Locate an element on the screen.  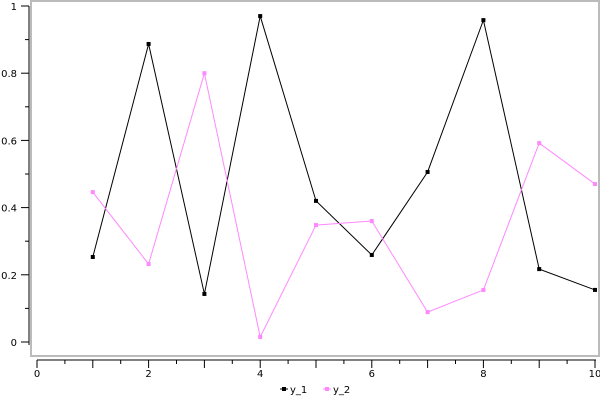
legend-label: y_2 is located at coordinates (341, 390).